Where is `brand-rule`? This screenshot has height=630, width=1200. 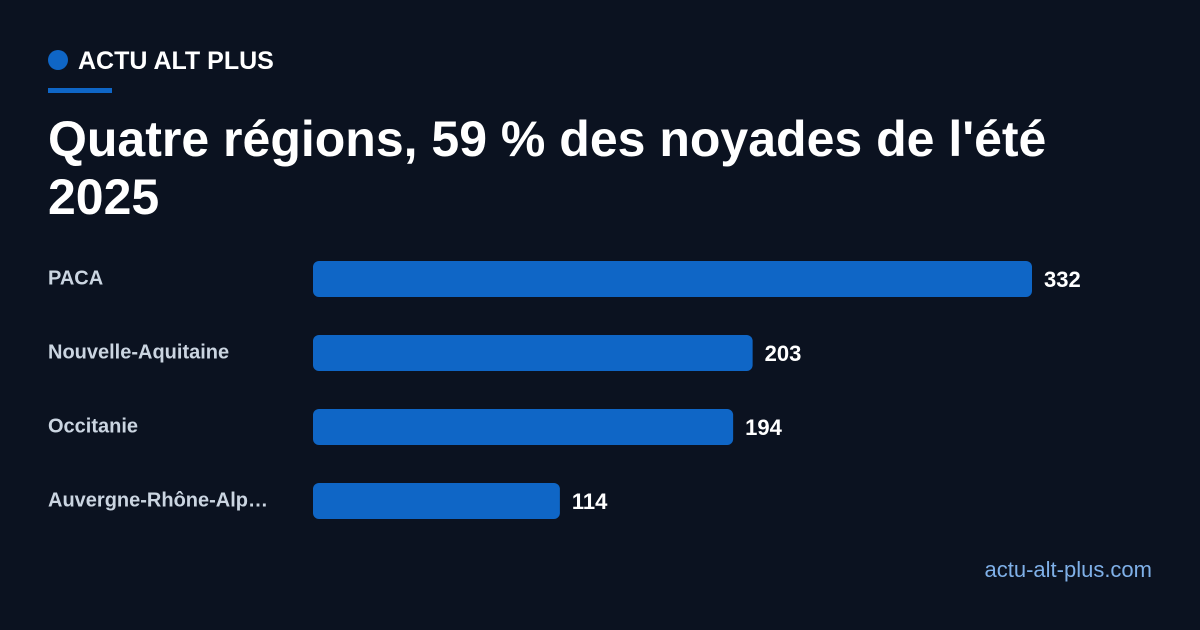
brand-rule is located at coordinates (80, 90).